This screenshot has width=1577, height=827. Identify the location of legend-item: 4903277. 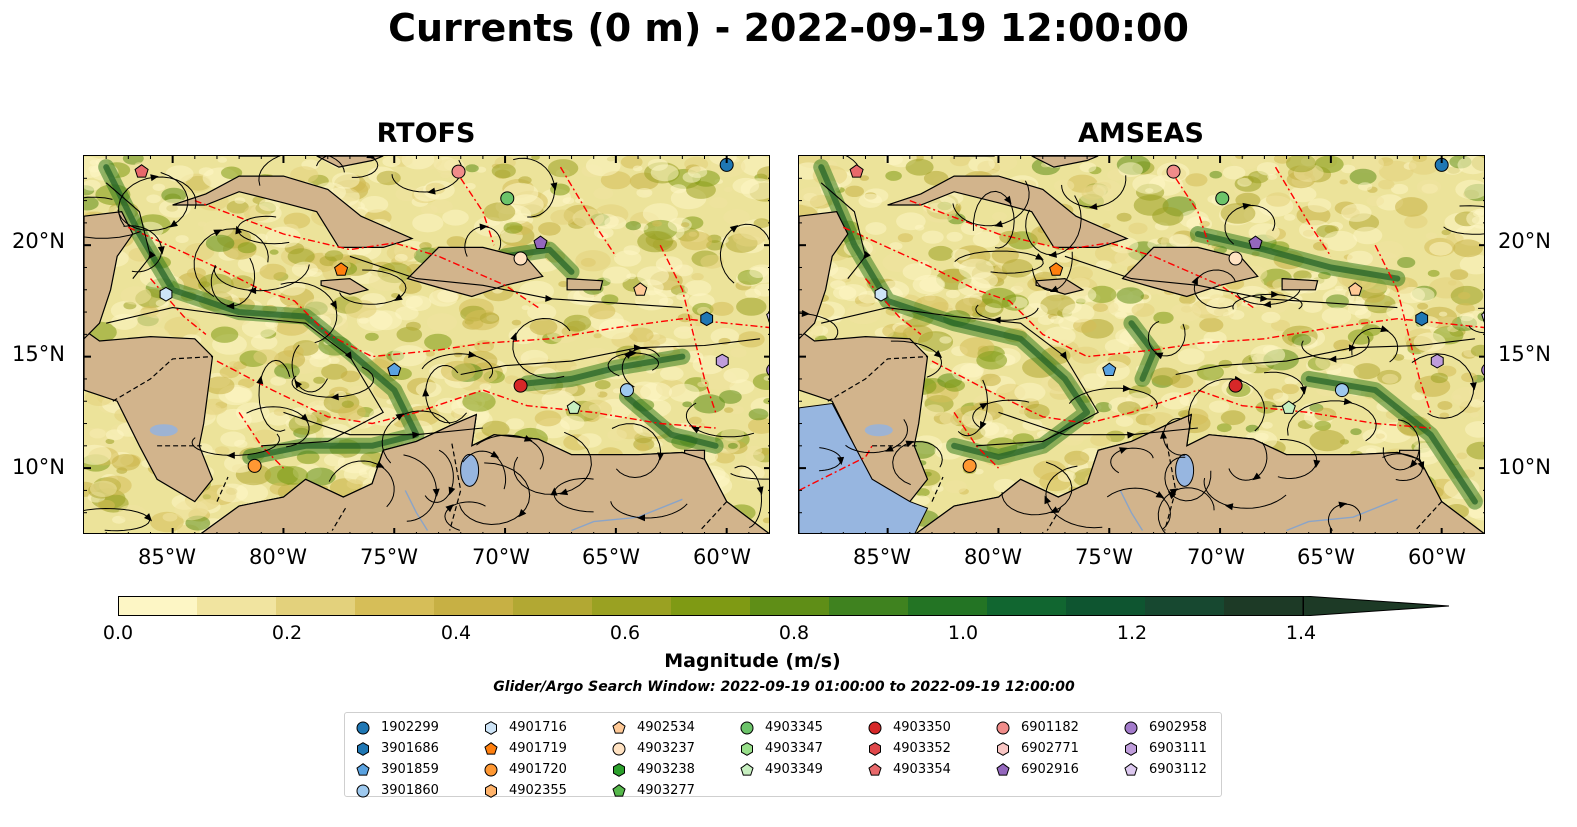
(653, 790).